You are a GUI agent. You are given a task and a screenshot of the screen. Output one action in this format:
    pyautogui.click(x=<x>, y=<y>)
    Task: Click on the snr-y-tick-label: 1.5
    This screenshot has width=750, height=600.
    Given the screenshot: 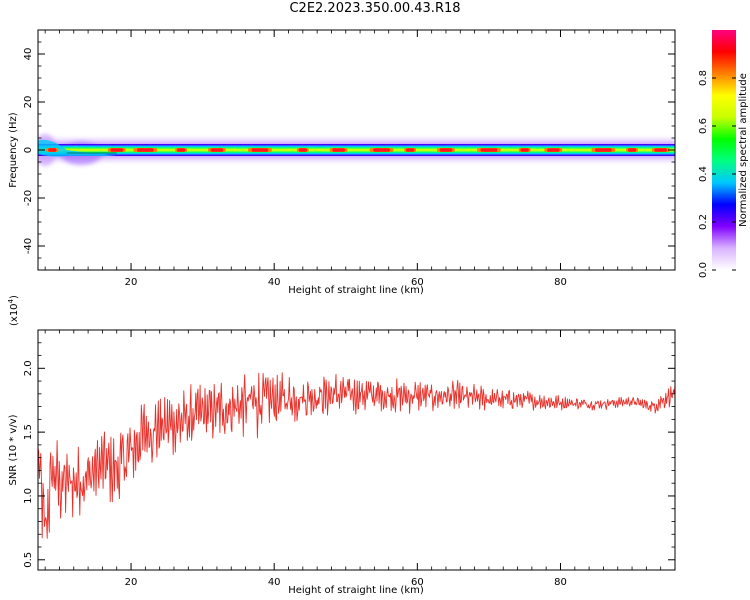 What is the action you would take?
    pyautogui.click(x=28, y=432)
    